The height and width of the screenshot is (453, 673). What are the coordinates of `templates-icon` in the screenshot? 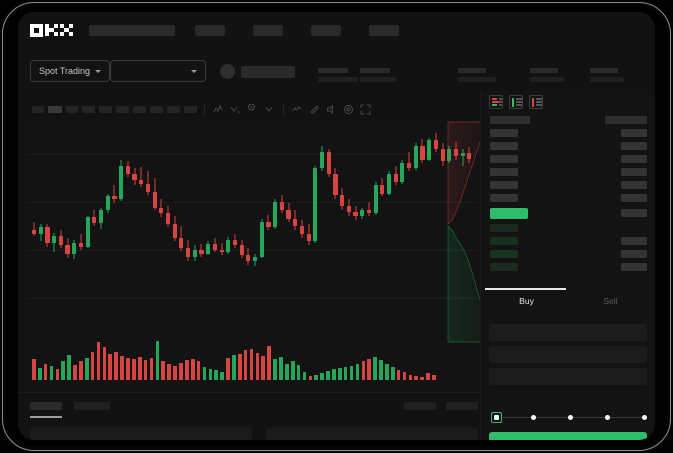 It's located at (252, 109).